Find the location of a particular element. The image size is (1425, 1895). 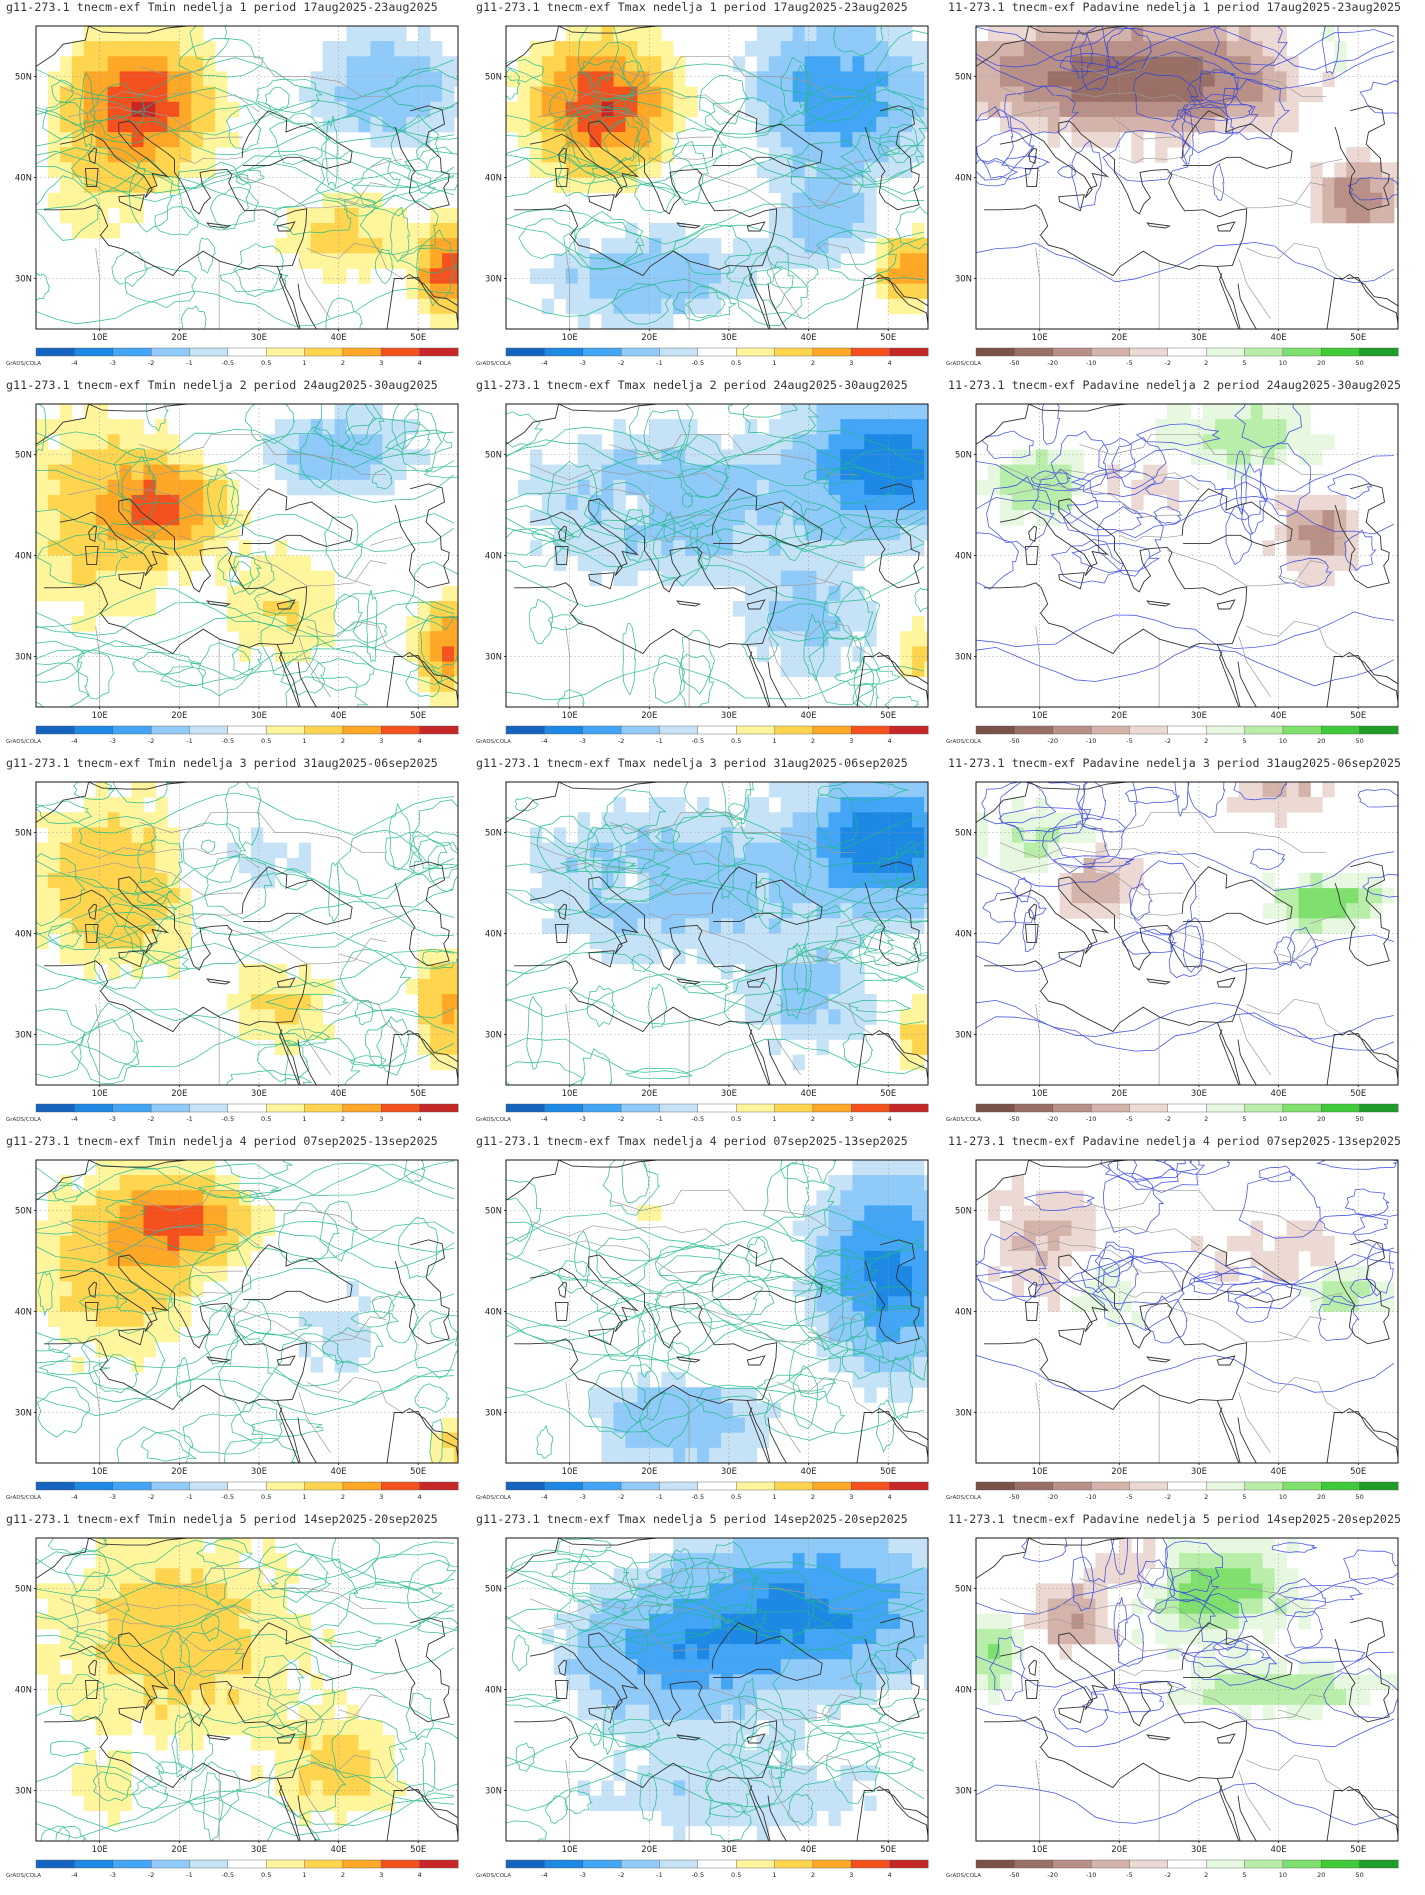

lon-label: 50E is located at coordinates (418, 1094).